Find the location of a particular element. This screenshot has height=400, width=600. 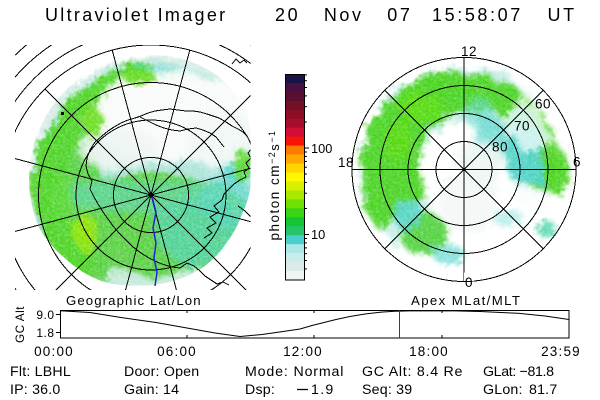

svg-text: GC Alt is located at coordinates (20, 324).